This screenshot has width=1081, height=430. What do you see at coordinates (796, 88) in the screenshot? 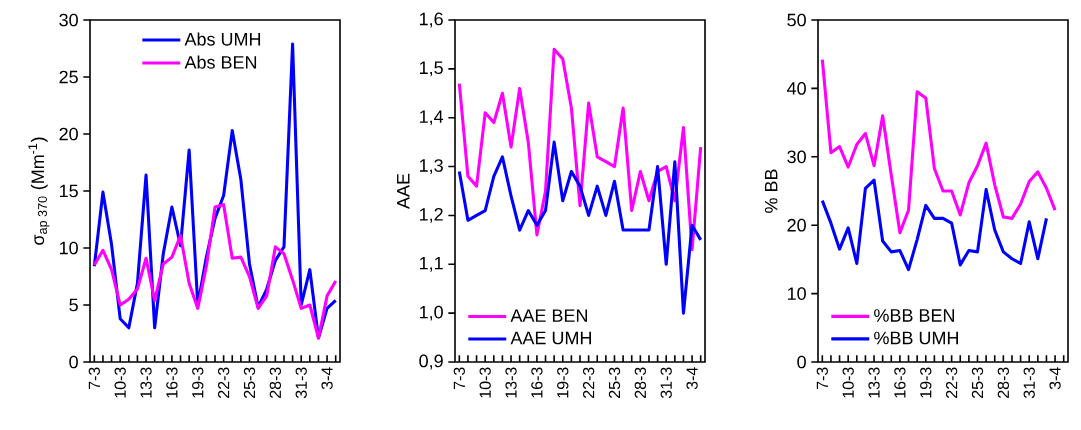
I see `y-tick-label: 40` at bounding box center [796, 88].